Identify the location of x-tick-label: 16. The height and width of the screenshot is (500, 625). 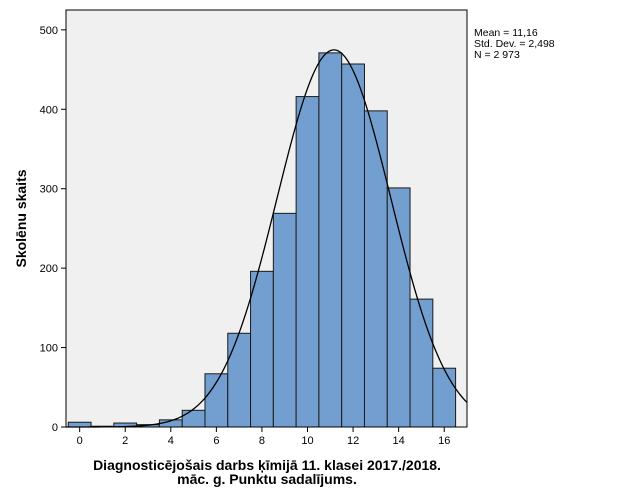
(444, 441).